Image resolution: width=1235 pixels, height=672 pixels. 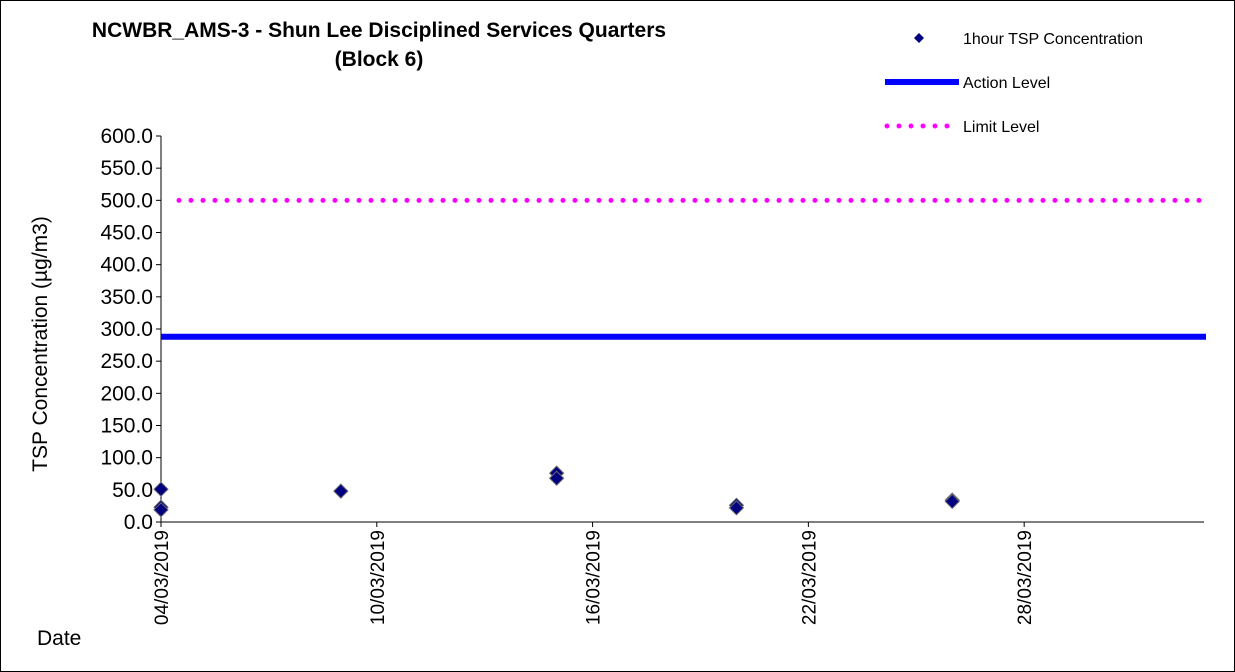 What do you see at coordinates (809, 577) in the screenshot?
I see `x-tick-label: 22/03/2019` at bounding box center [809, 577].